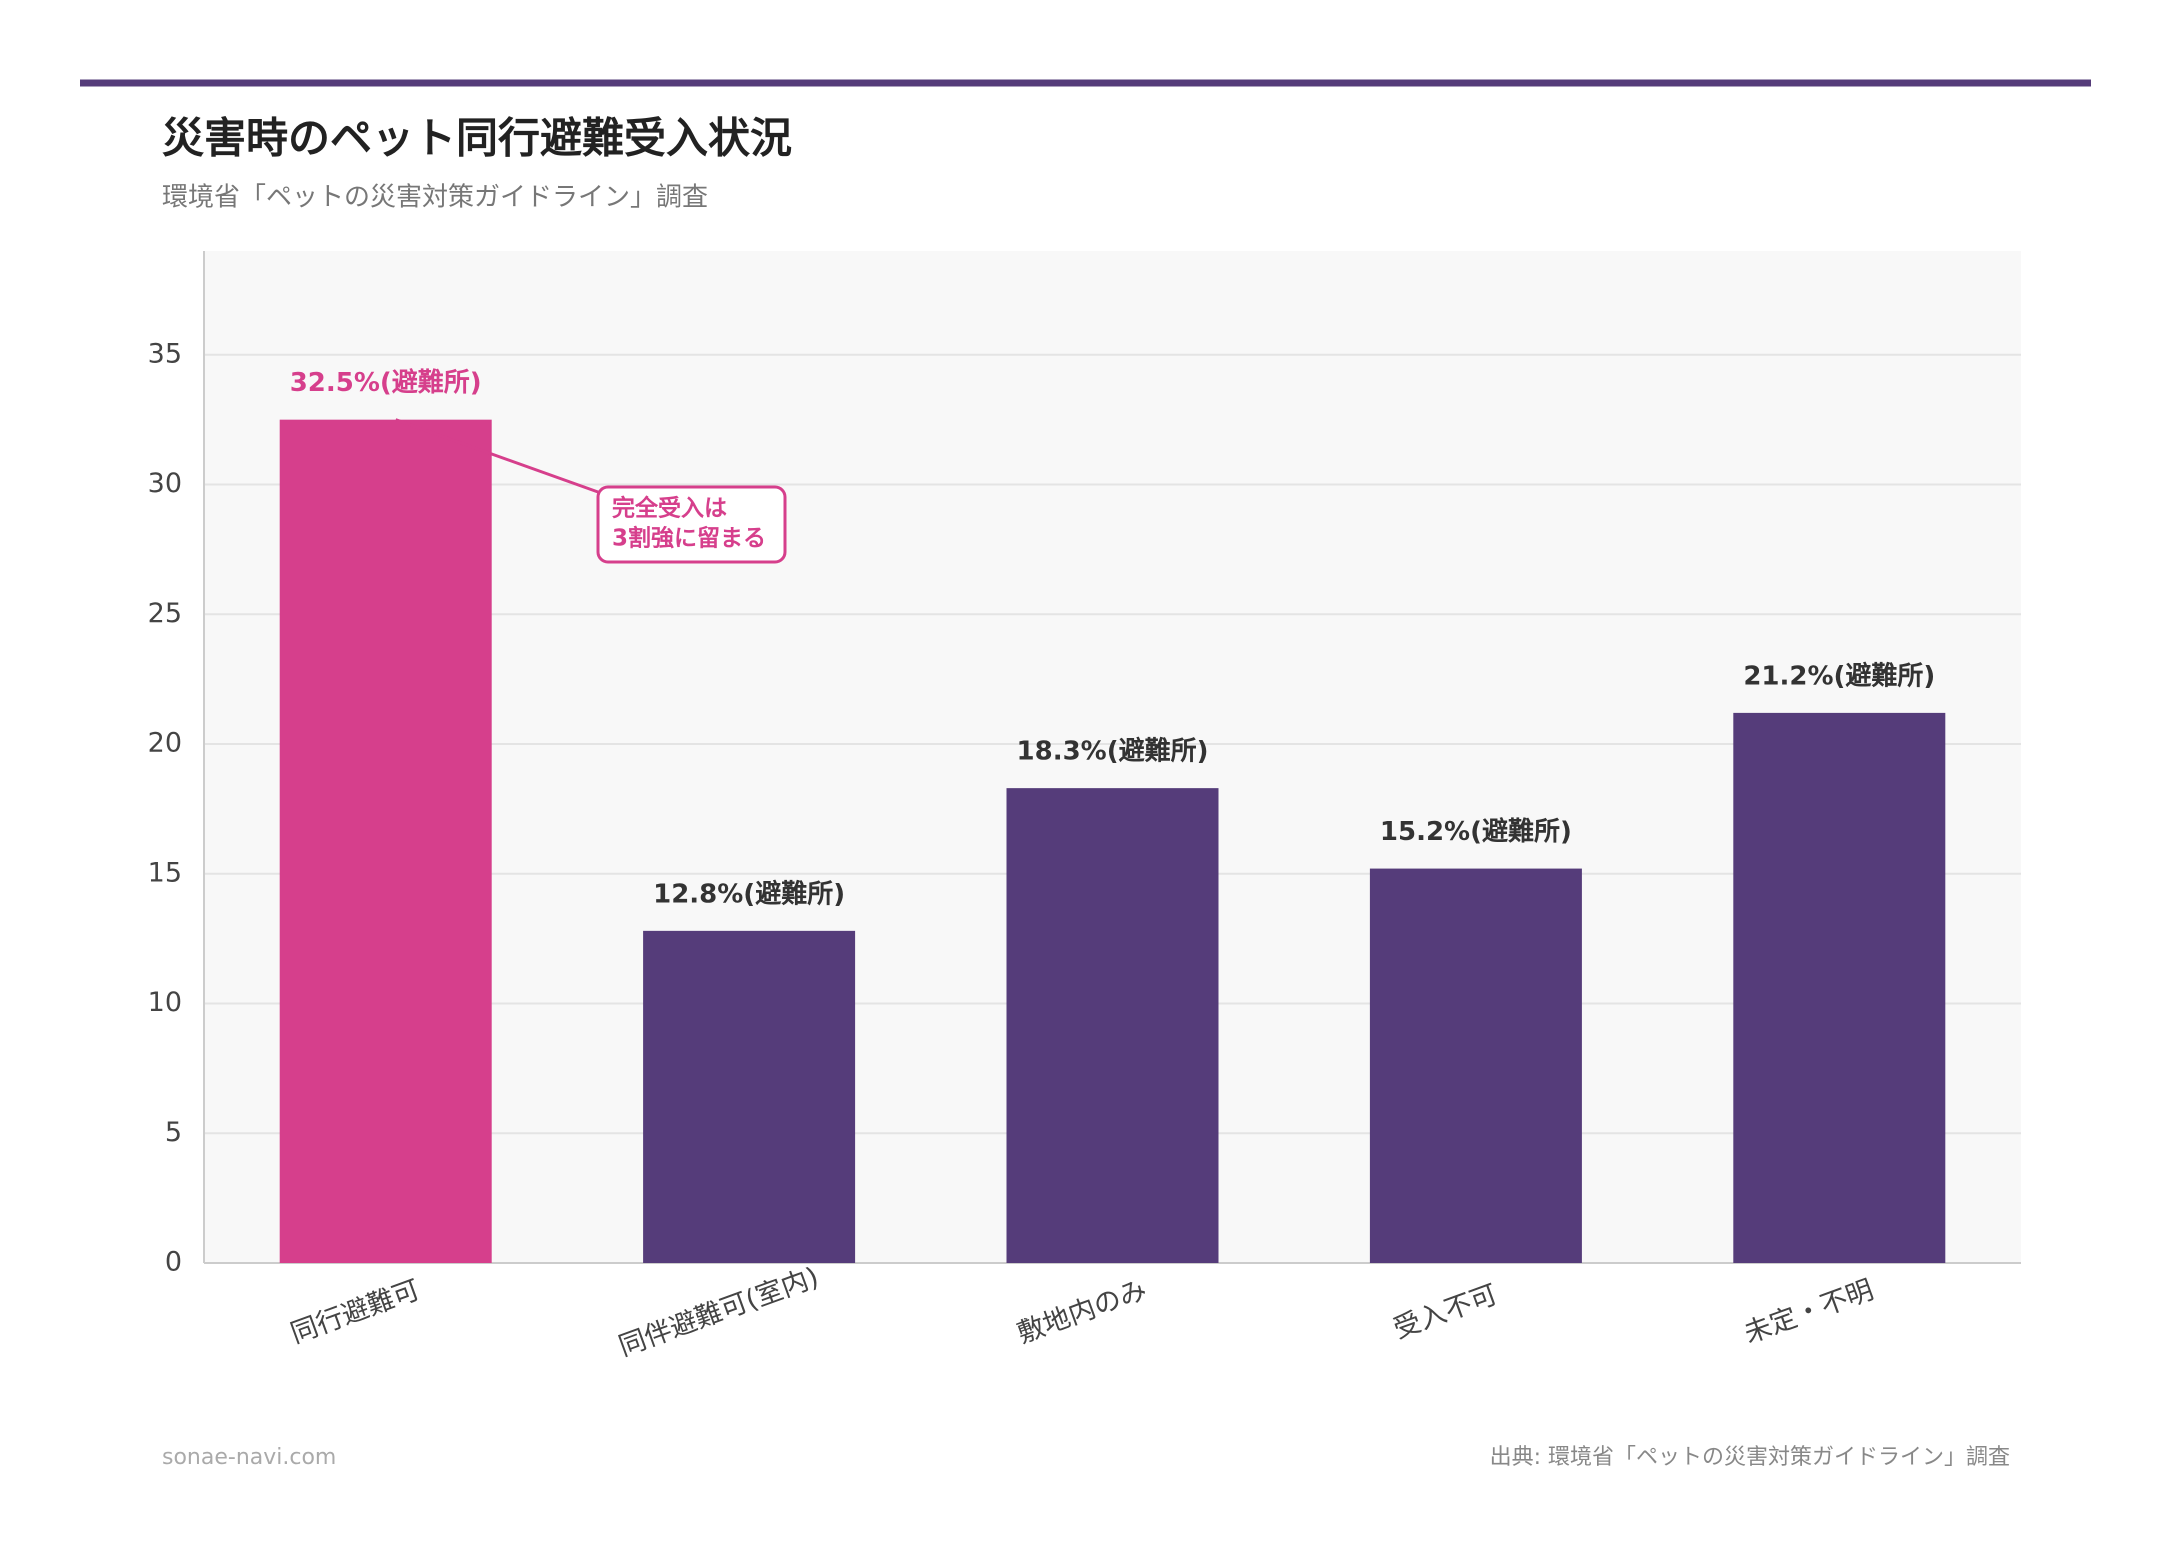 This screenshot has width=2160, height=1544. What do you see at coordinates (1081, 1311) in the screenshot?
I see `x-tick-label: 敷地内のみ` at bounding box center [1081, 1311].